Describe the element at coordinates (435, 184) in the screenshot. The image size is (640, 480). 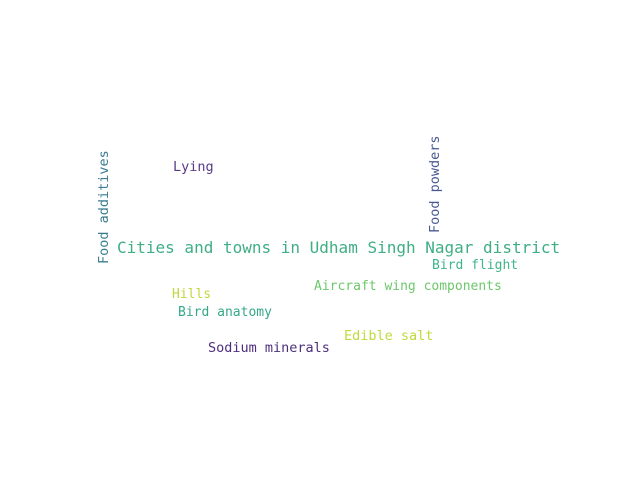
I see `word-food-powders: Food powders` at that location.